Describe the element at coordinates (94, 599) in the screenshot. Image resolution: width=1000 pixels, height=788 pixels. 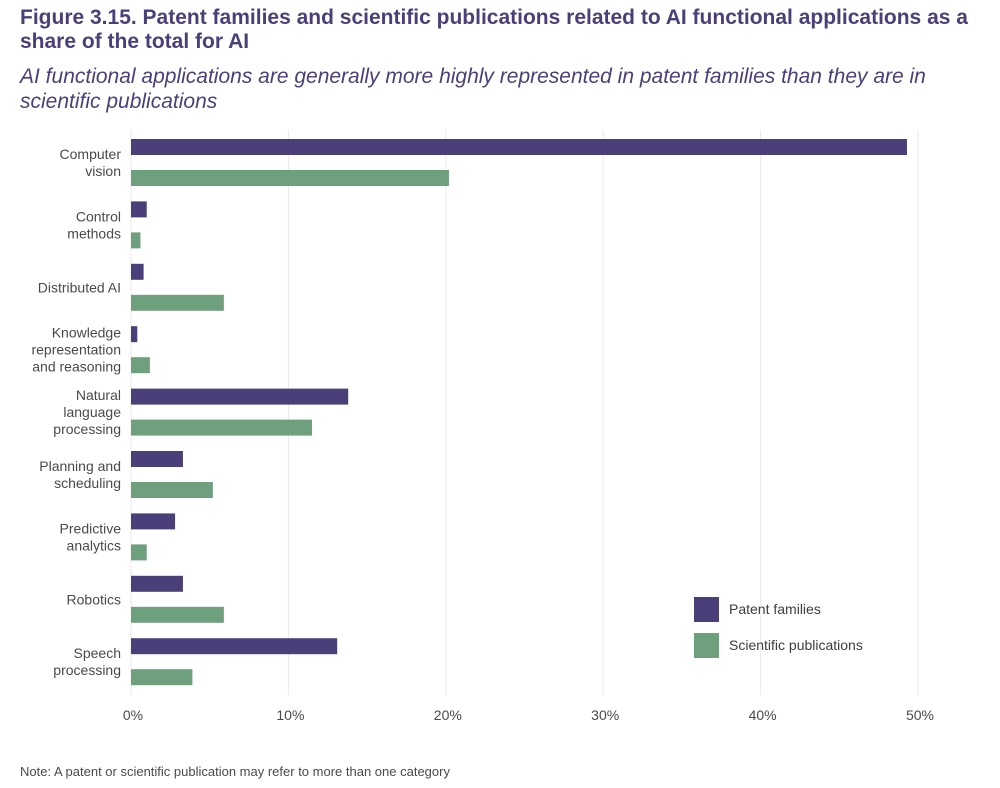
I see `category-label-robotics: Robotics` at that location.